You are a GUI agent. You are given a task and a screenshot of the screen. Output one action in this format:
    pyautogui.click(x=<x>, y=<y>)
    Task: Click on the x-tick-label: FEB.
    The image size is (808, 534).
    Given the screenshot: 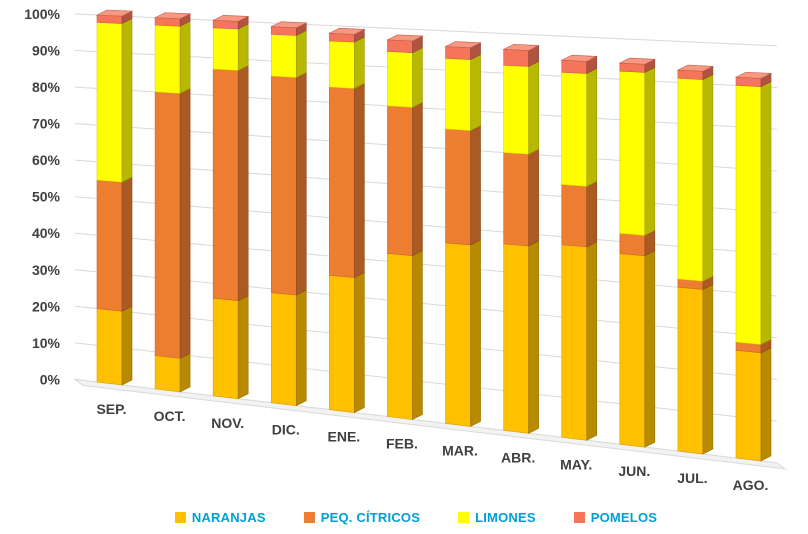 What is the action you would take?
    pyautogui.click(x=402, y=444)
    